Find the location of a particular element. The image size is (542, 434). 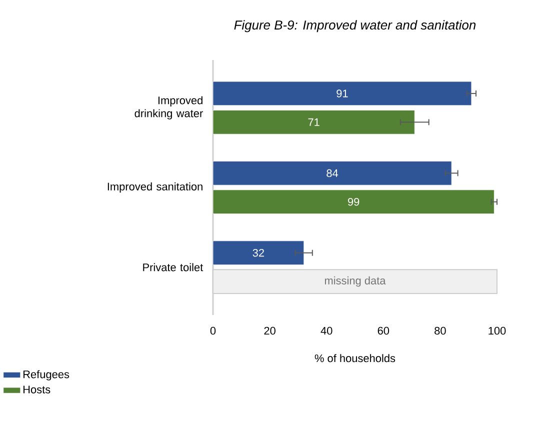

x-tick-label: 60 is located at coordinates (384, 330).